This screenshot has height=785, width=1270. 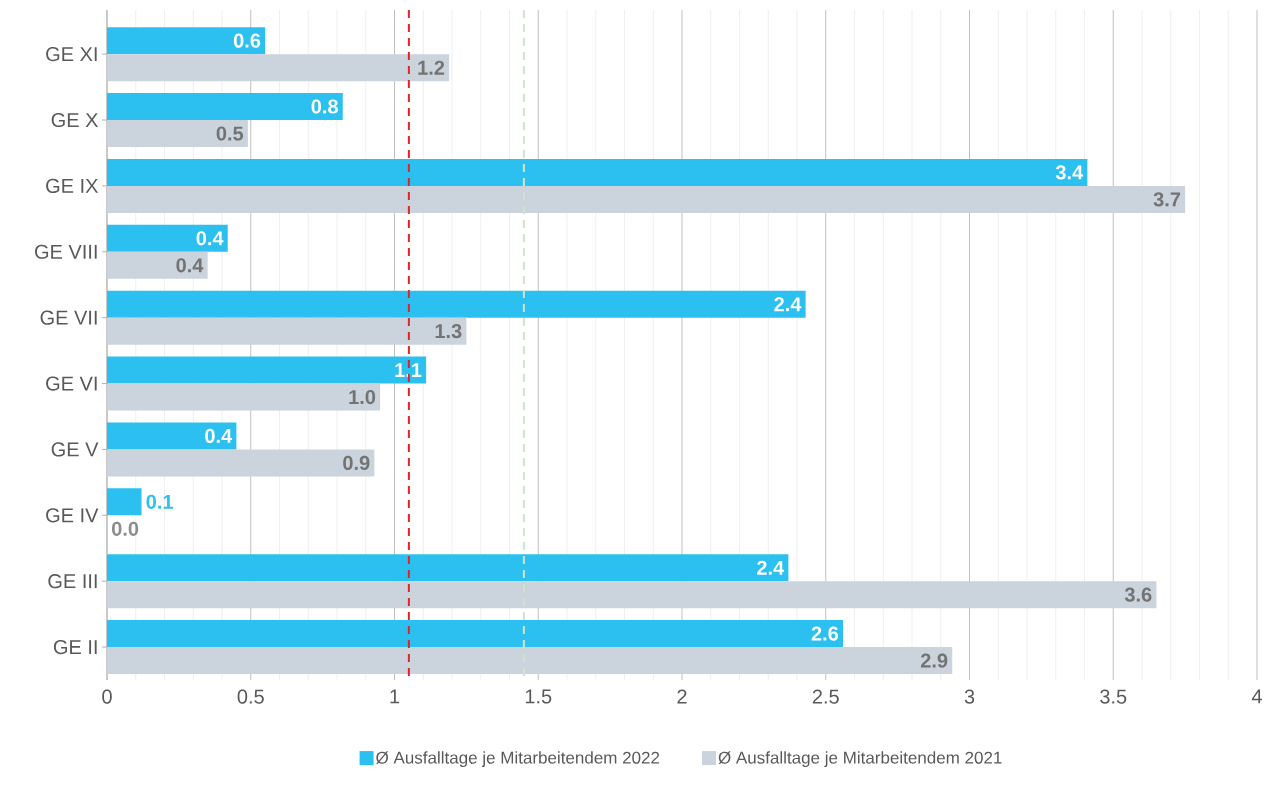 What do you see at coordinates (75, 647) in the screenshot?
I see `y-tick-label: GE II` at bounding box center [75, 647].